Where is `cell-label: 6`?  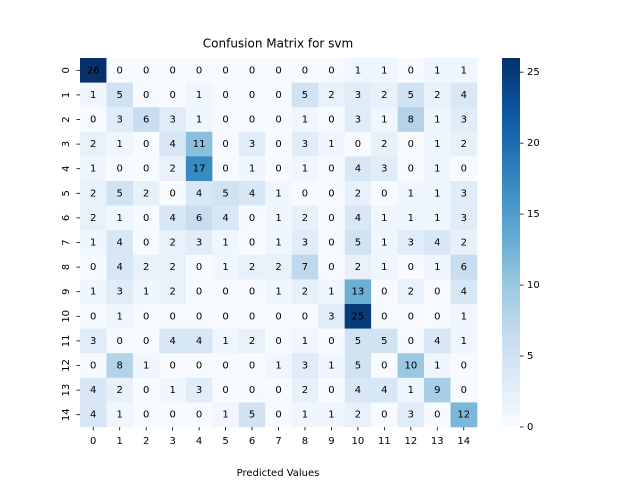
cell-label: 6 is located at coordinates (199, 218).